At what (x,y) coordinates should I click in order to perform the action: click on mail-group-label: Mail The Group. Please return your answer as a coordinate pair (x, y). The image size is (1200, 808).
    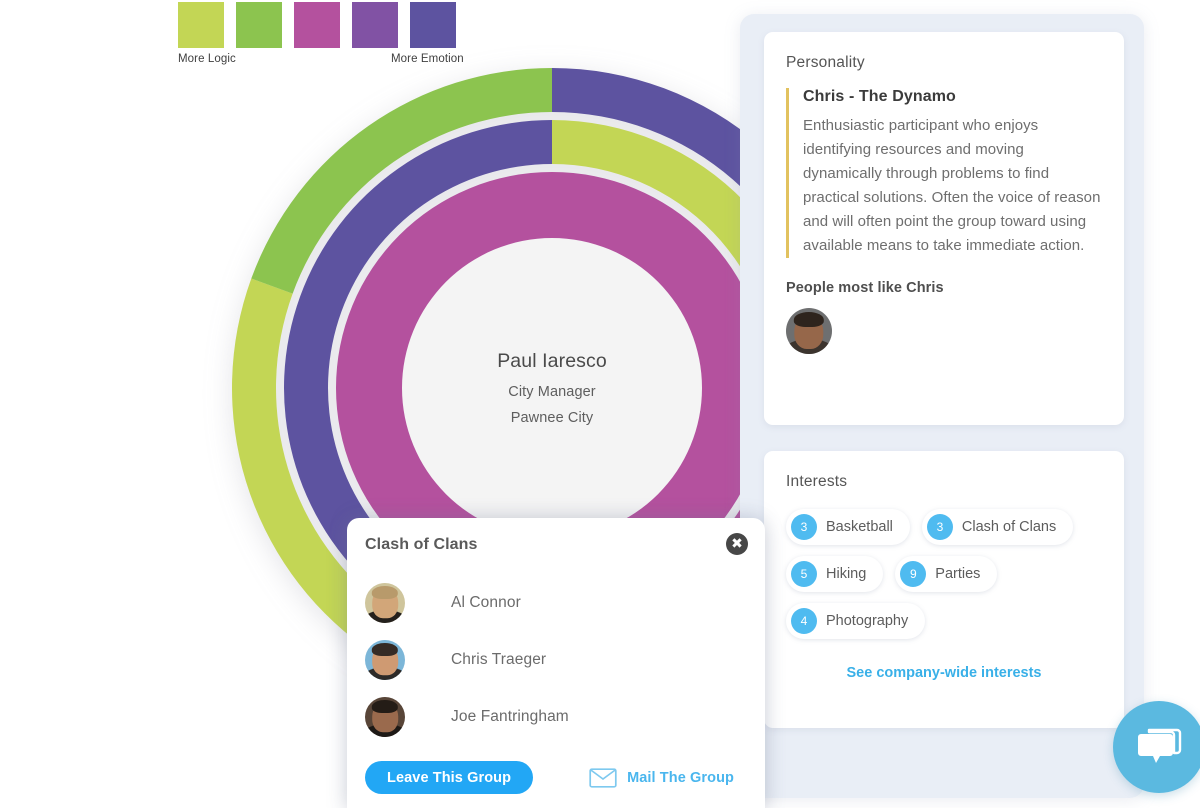
    Looking at the image, I should click on (681, 777).